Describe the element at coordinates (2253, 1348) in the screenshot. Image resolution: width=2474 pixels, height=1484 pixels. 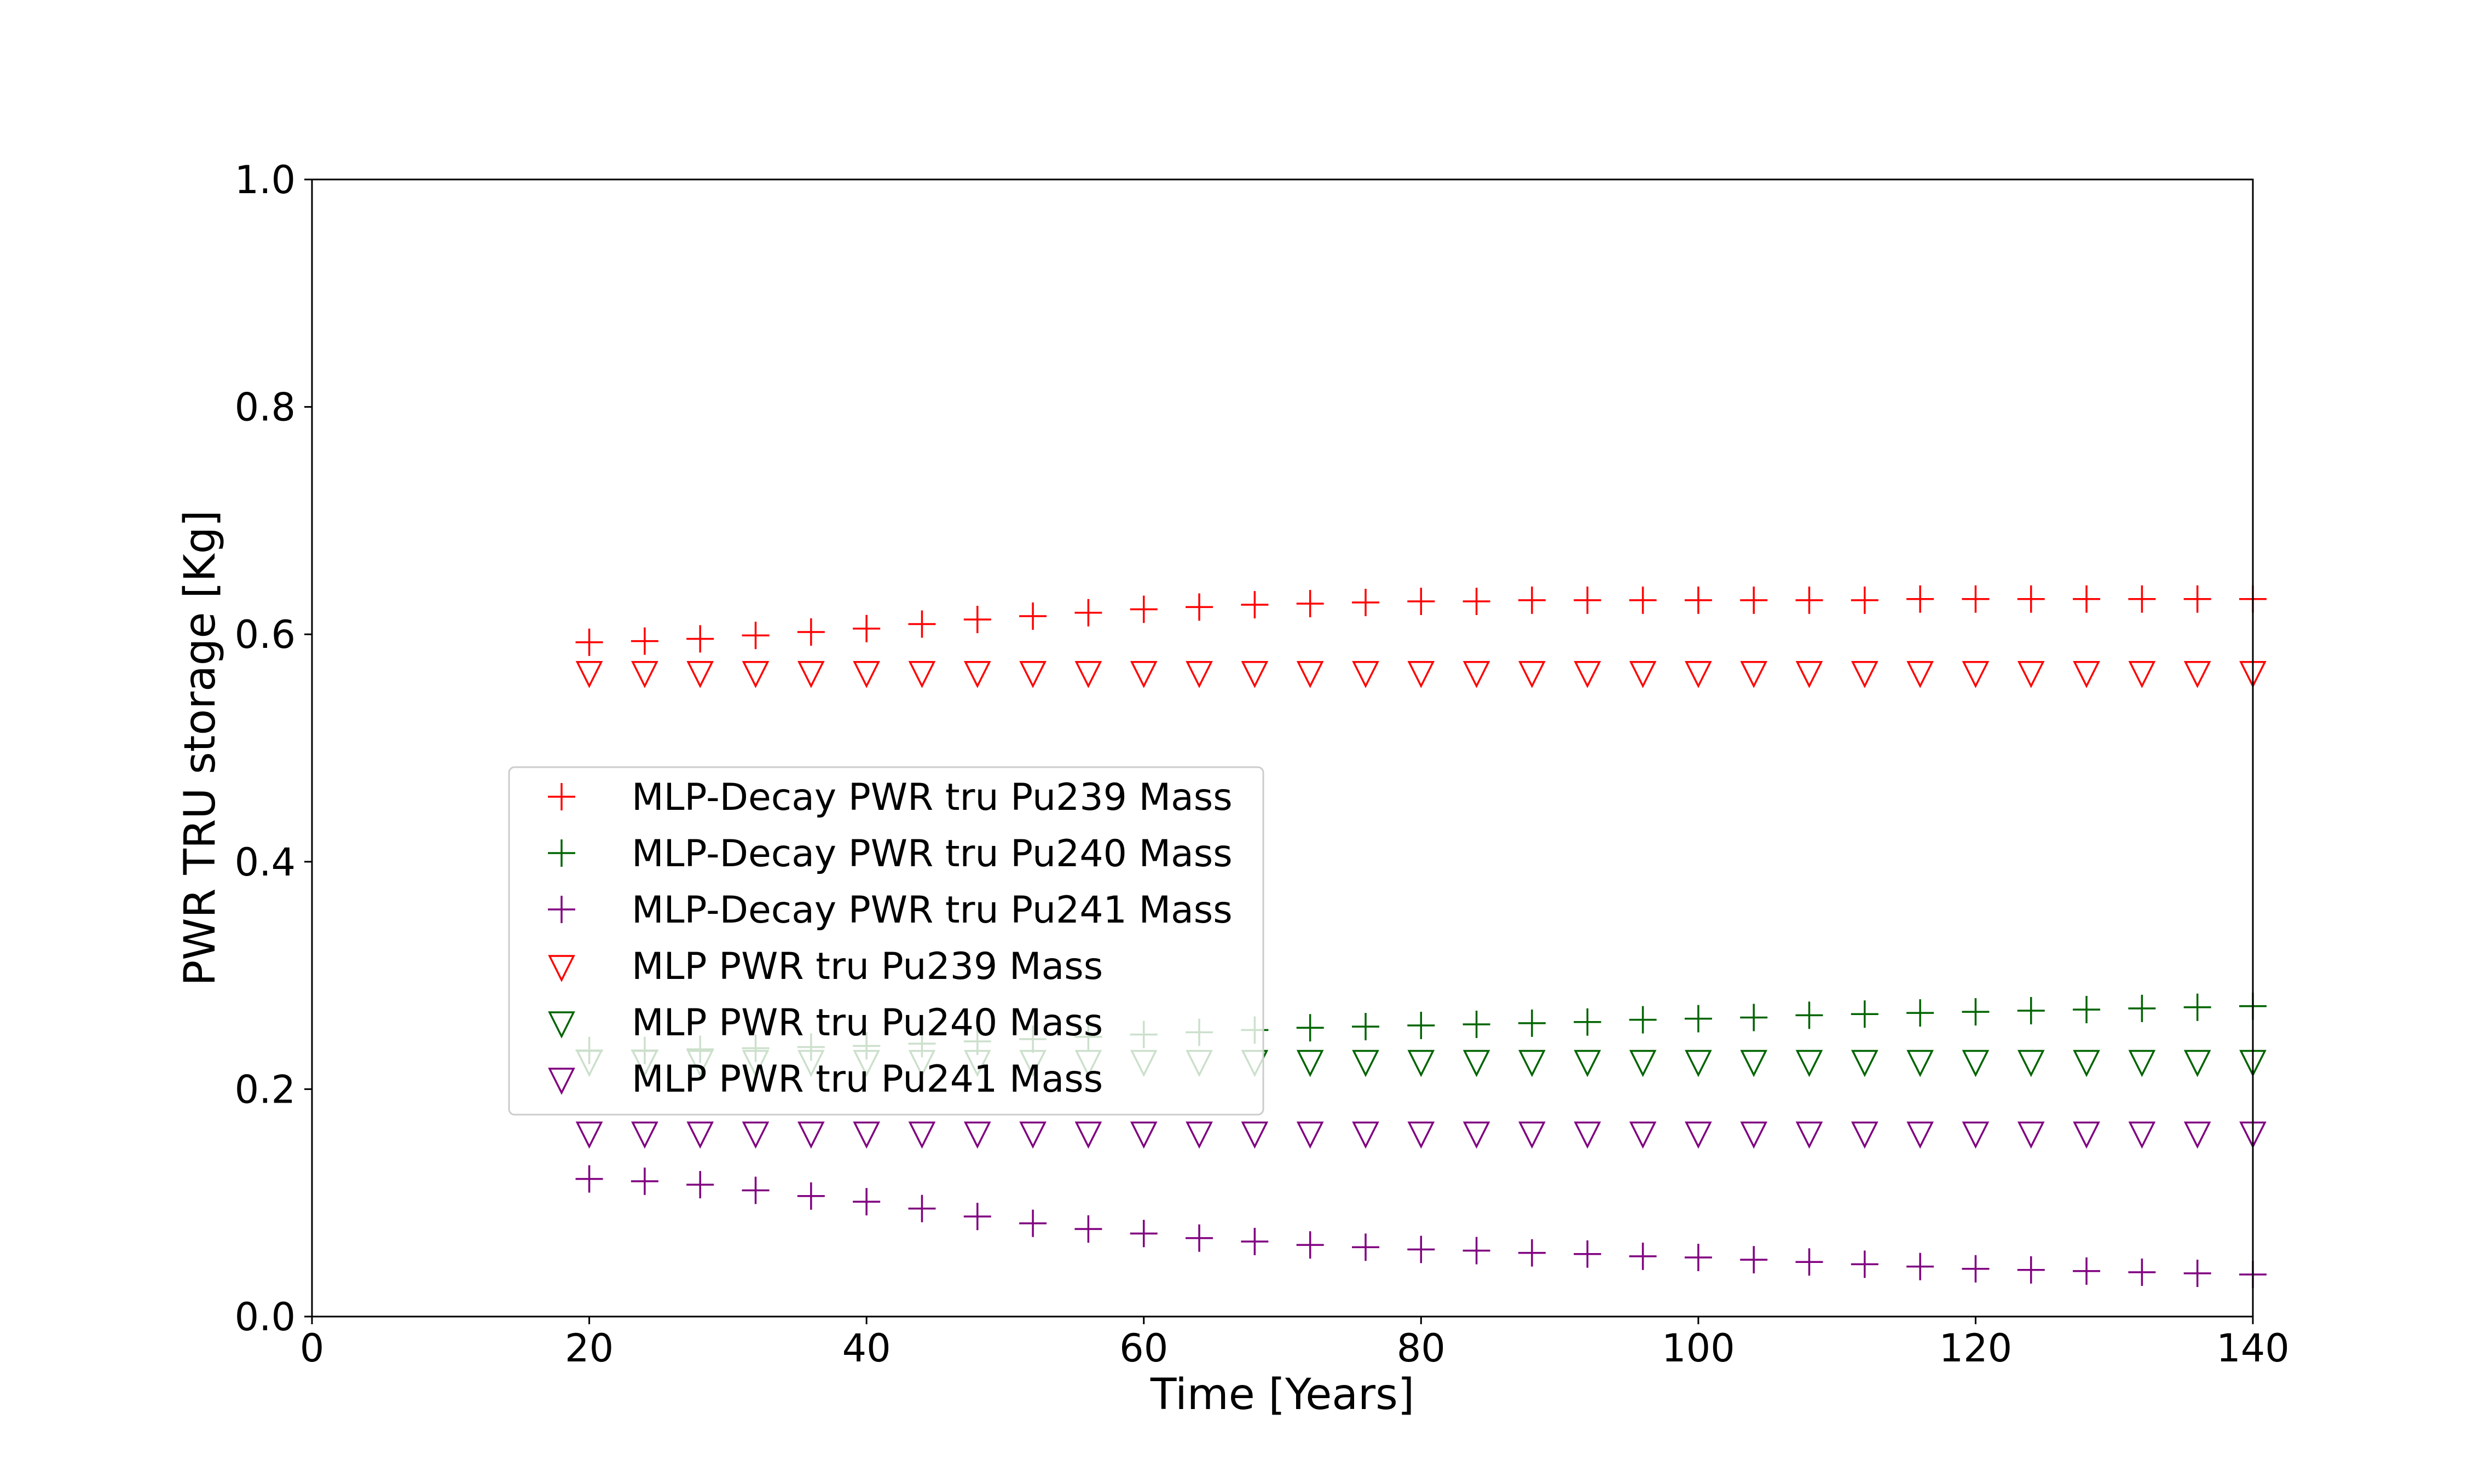
I see `x-tick-label: 140` at that location.